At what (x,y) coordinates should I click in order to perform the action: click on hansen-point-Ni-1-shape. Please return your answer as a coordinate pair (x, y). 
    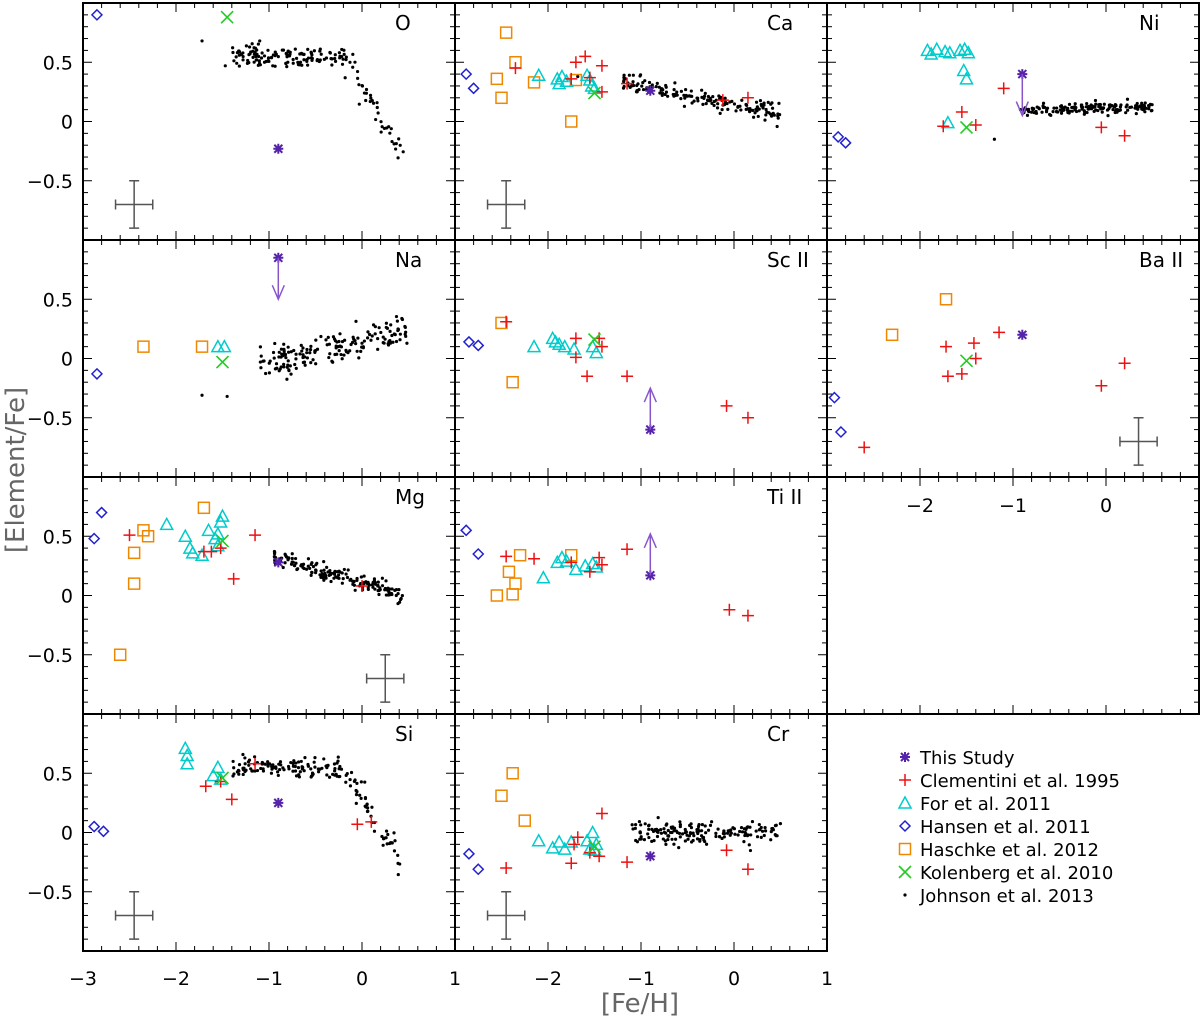
    Looking at the image, I should click on (845, 142).